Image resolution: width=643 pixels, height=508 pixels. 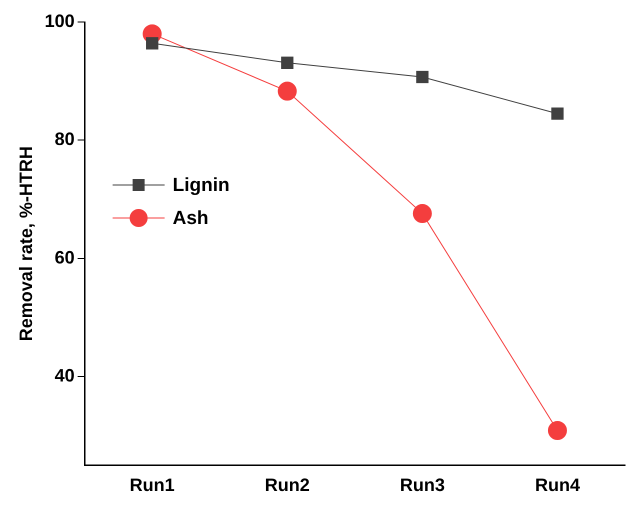 I want to click on legend-label: Ash, so click(x=190, y=219).